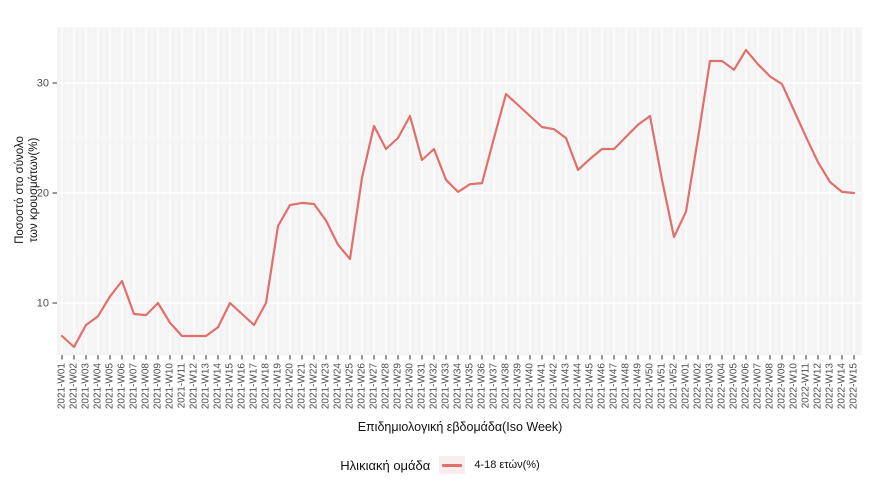 The image size is (880, 496). I want to click on y-tick-label: 20, so click(43, 194).